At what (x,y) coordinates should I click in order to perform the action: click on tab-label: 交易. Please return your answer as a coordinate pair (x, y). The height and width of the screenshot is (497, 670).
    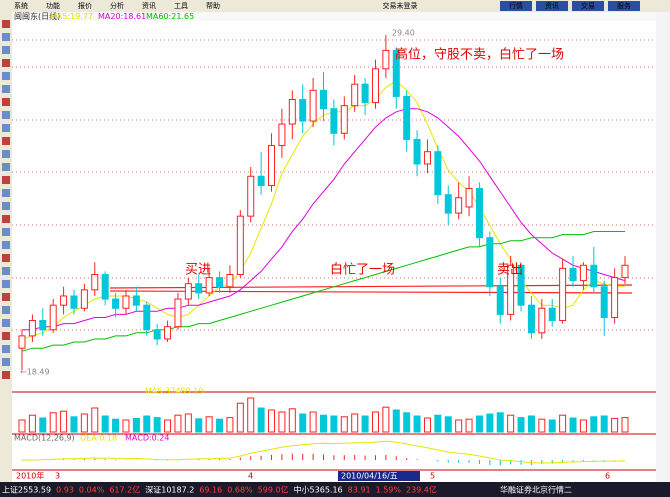
    Looking at the image, I should click on (588, 5).